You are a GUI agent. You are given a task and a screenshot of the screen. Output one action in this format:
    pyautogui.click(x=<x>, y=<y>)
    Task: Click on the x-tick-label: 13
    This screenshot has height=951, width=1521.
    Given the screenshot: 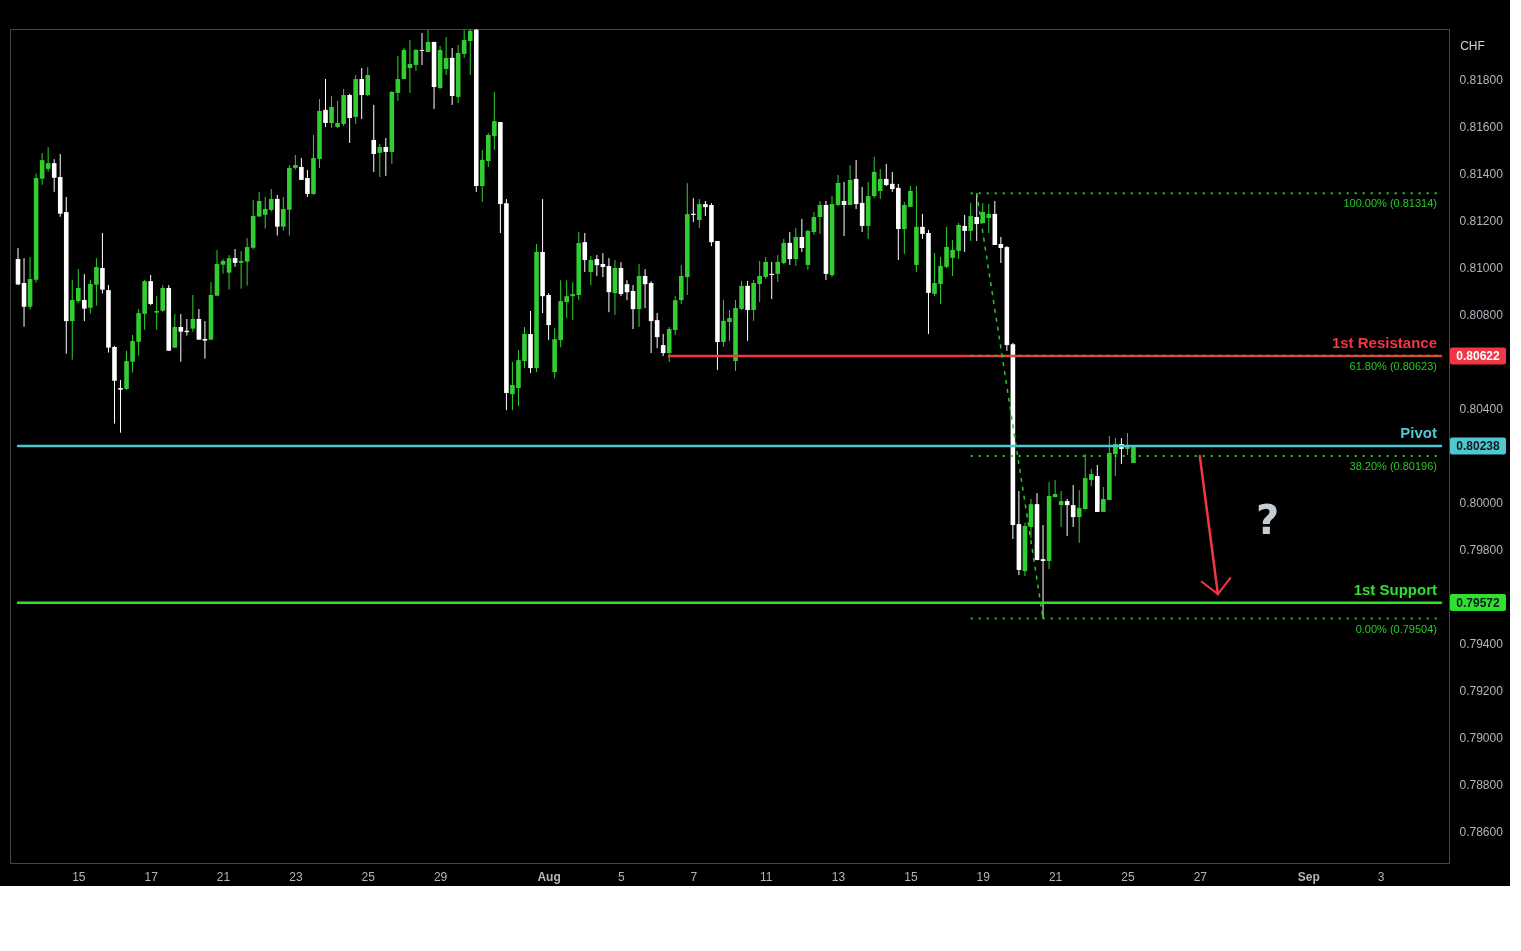 What is the action you would take?
    pyautogui.click(x=838, y=876)
    